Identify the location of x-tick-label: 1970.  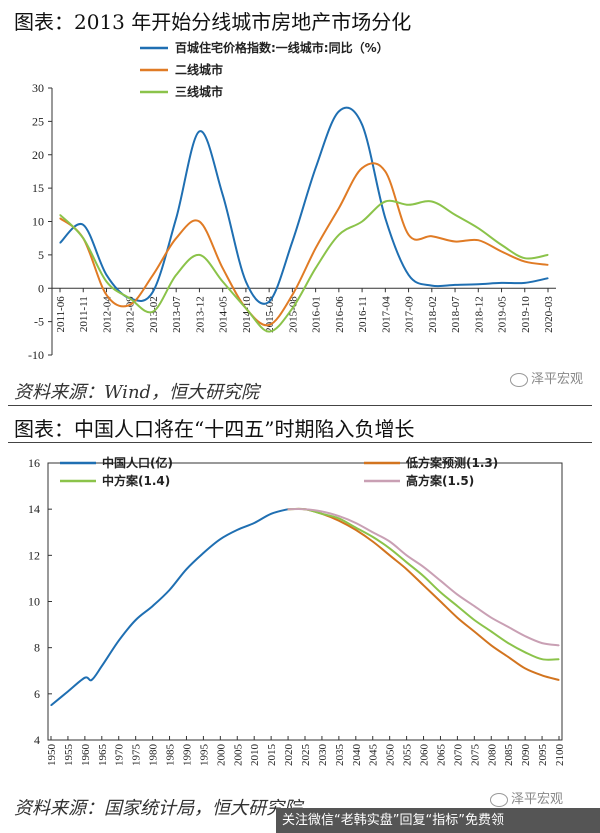
(120, 755).